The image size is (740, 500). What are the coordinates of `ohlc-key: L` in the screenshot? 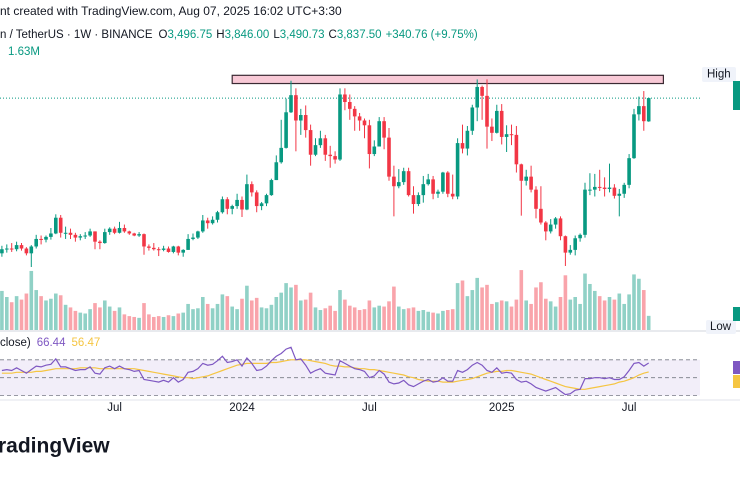 It's located at (276, 35).